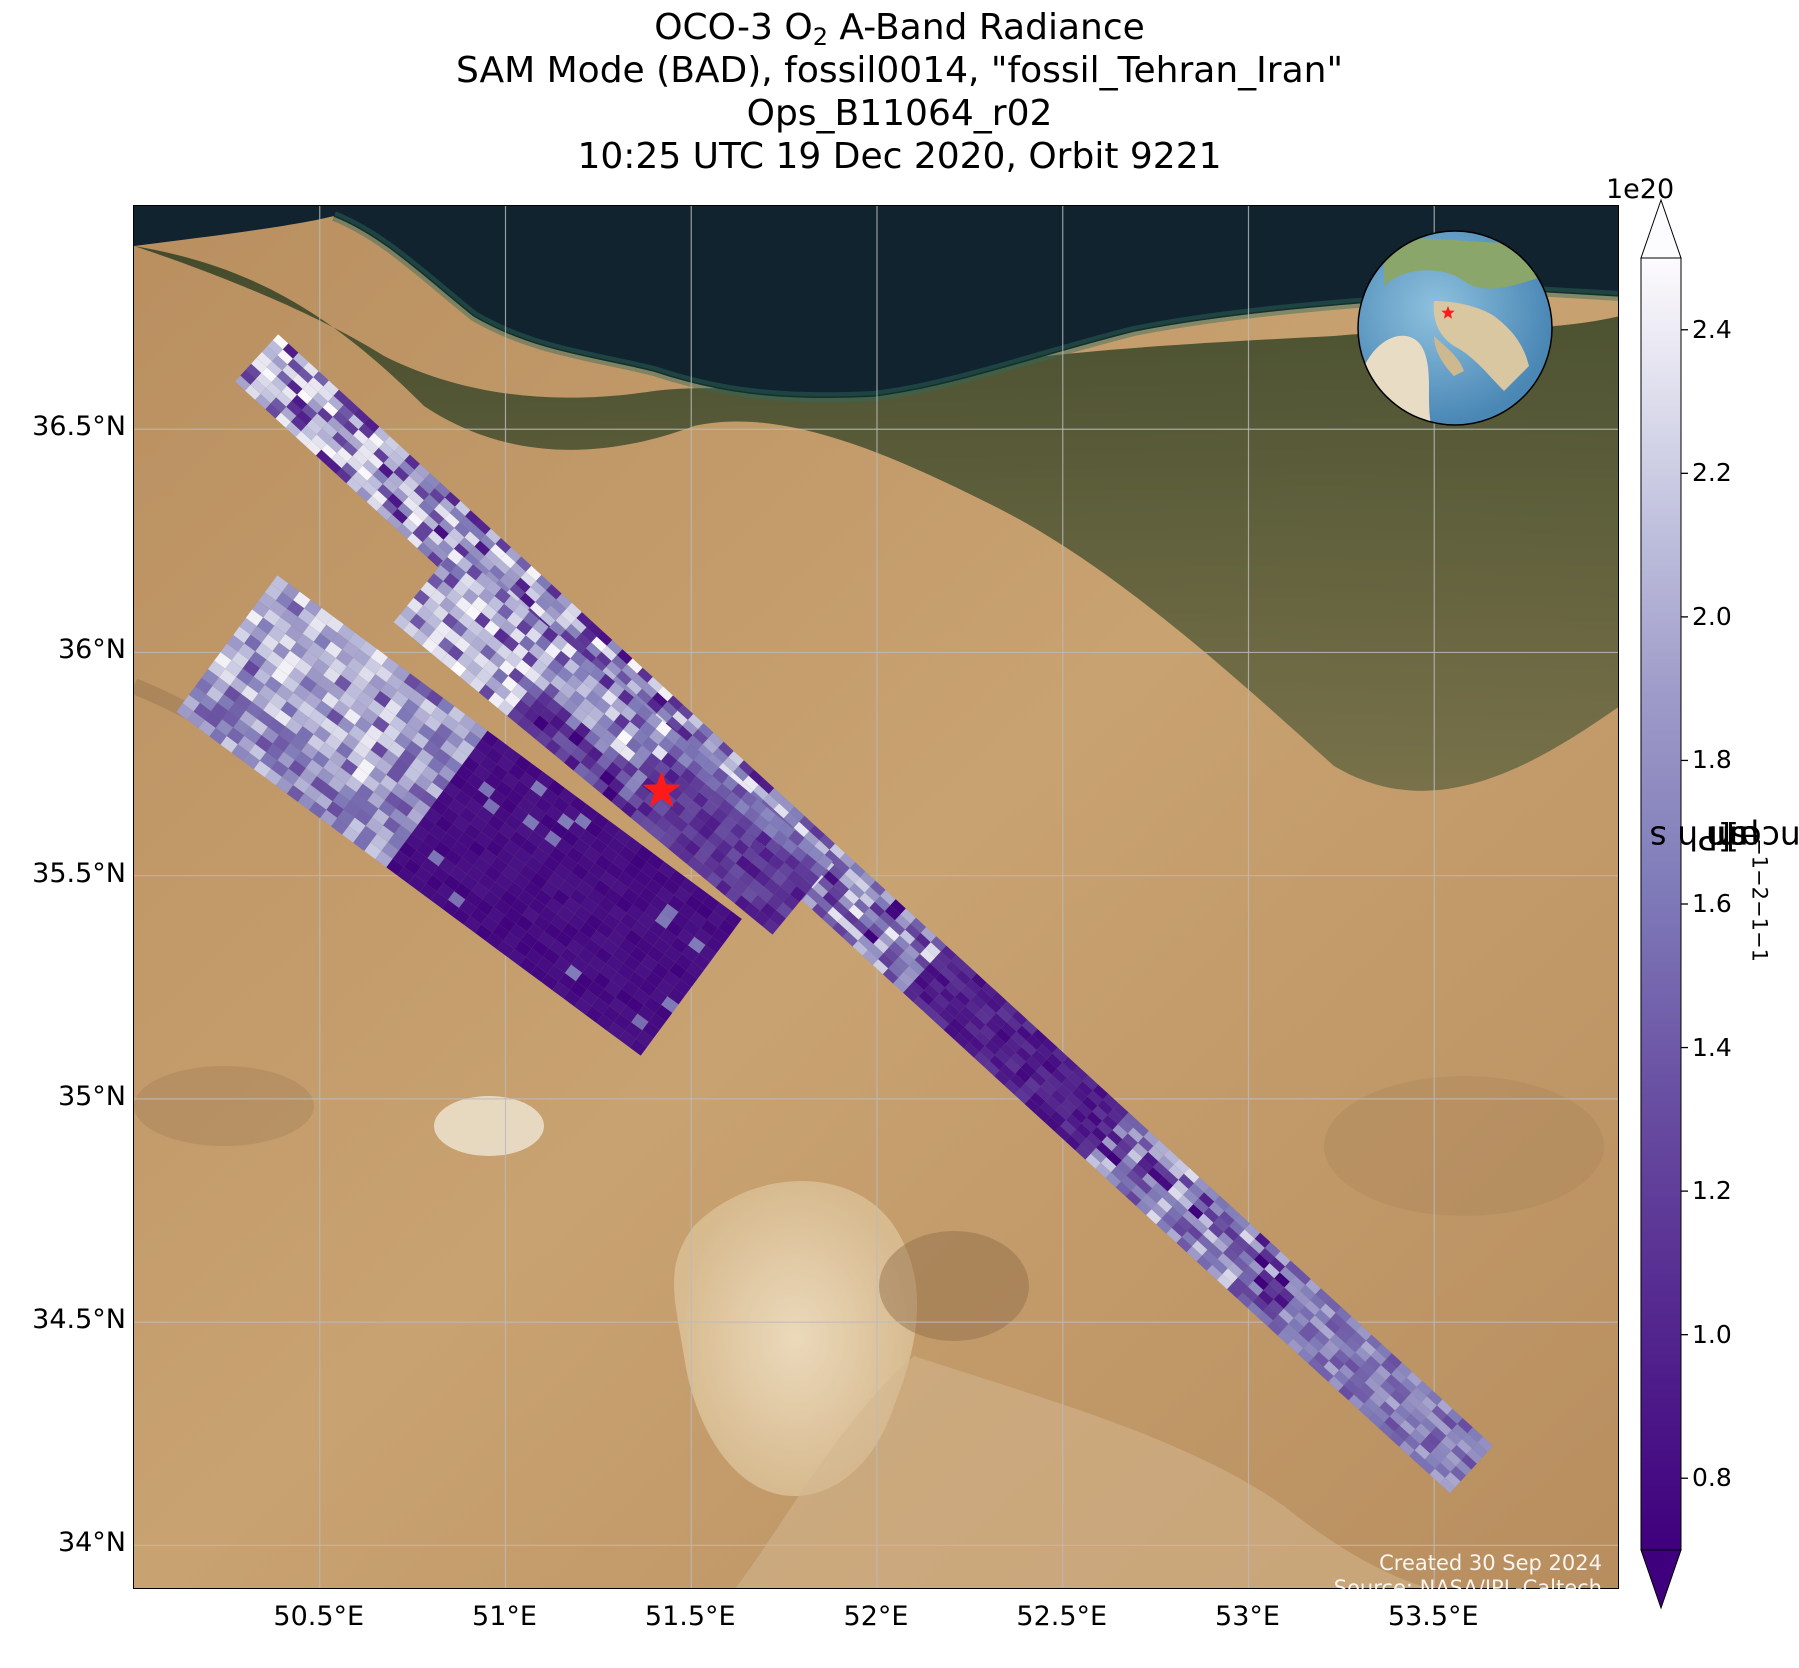 This screenshot has height=1668, width=1799. What do you see at coordinates (1448, 312) in the screenshot?
I see `globe-star-icon` at bounding box center [1448, 312].